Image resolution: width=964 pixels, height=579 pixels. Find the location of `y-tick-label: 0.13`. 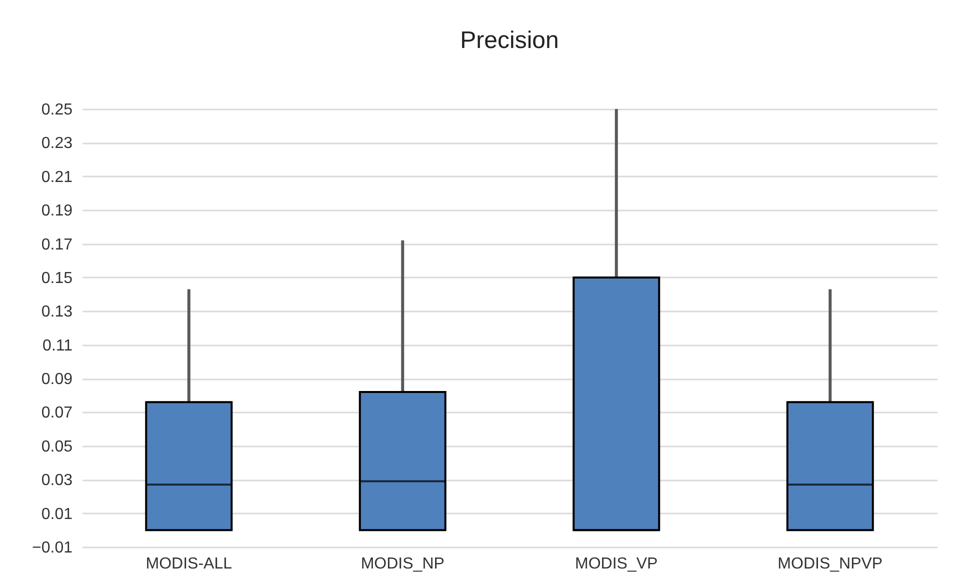

y-tick-label: 0.13 is located at coordinates (57, 312).